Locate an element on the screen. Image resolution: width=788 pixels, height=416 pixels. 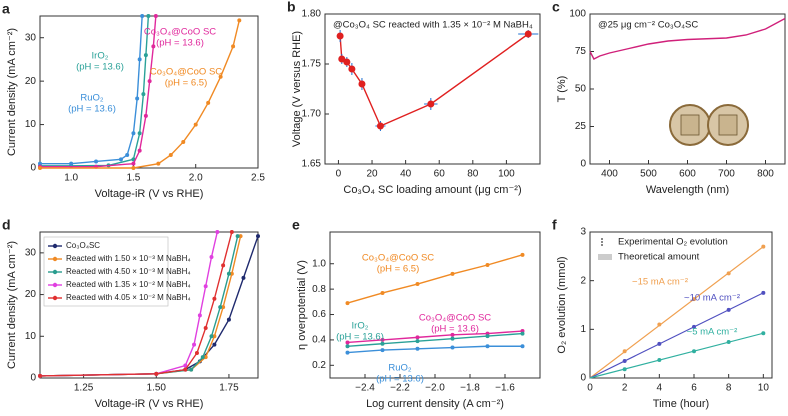
x-tick-label: 40 is located at coordinates (406, 174).